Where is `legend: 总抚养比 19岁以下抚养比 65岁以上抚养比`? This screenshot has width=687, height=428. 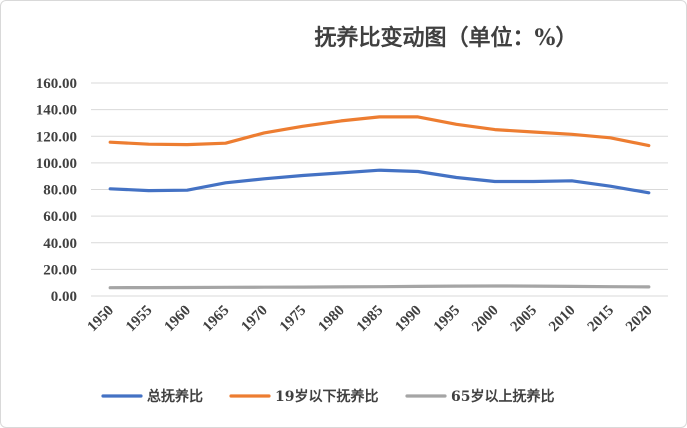 legend: 总抚养比 19岁以下抚养比 65岁以上抚养比 is located at coordinates (327, 396).